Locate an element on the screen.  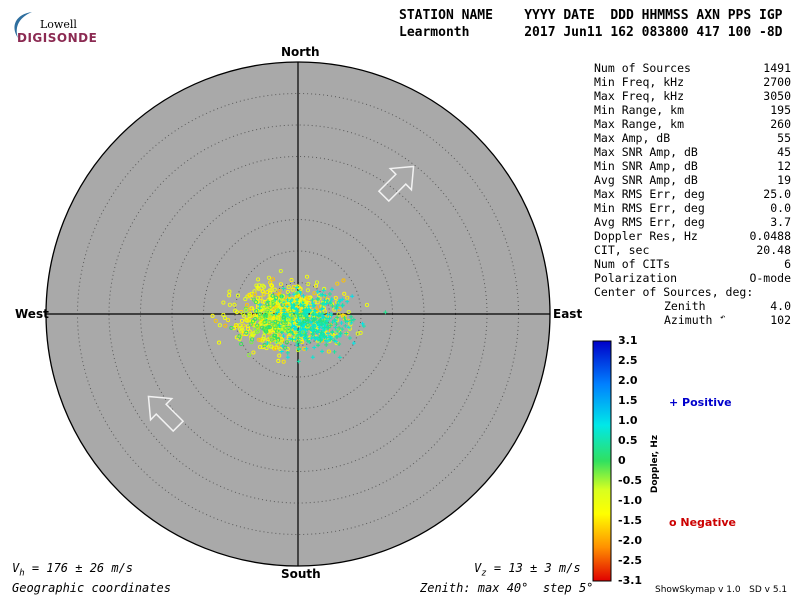
legend-negative: o Negative is located at coordinates (703, 522).